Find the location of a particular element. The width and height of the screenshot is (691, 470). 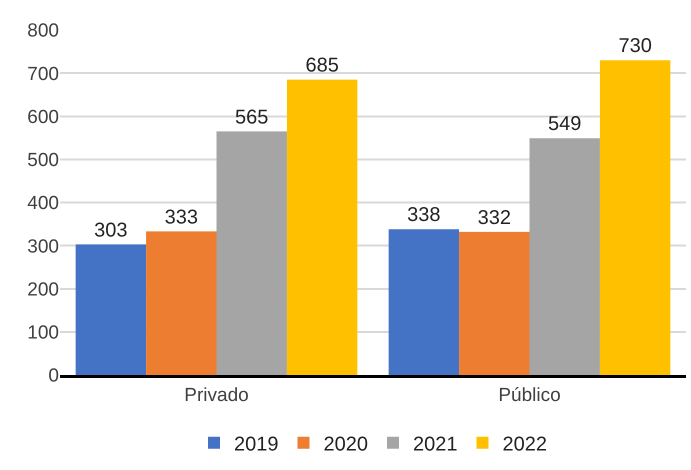

y-tick-label: 200 is located at coordinates (43, 289).